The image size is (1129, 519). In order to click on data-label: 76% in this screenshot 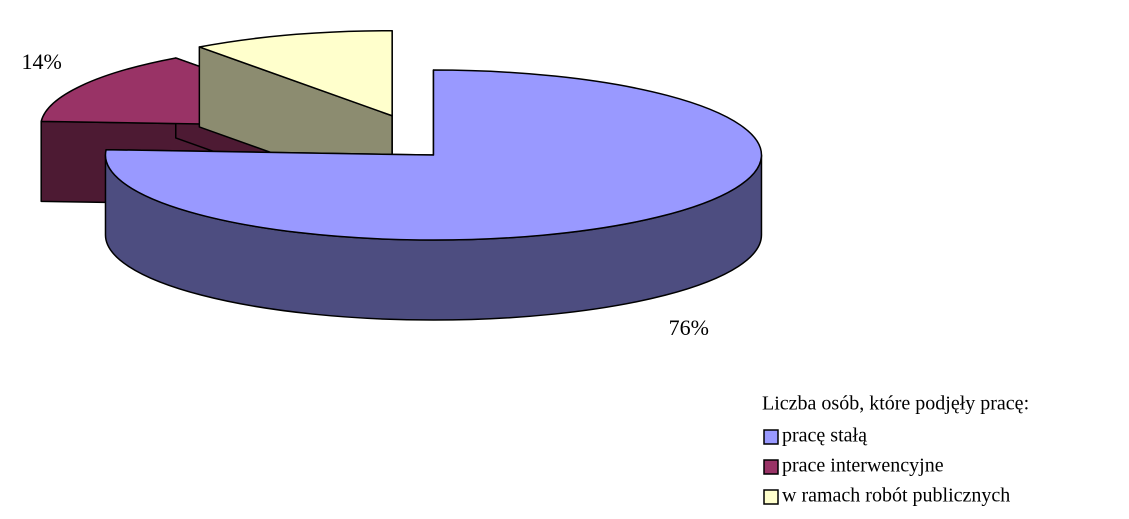, I will do `click(689, 327)`.